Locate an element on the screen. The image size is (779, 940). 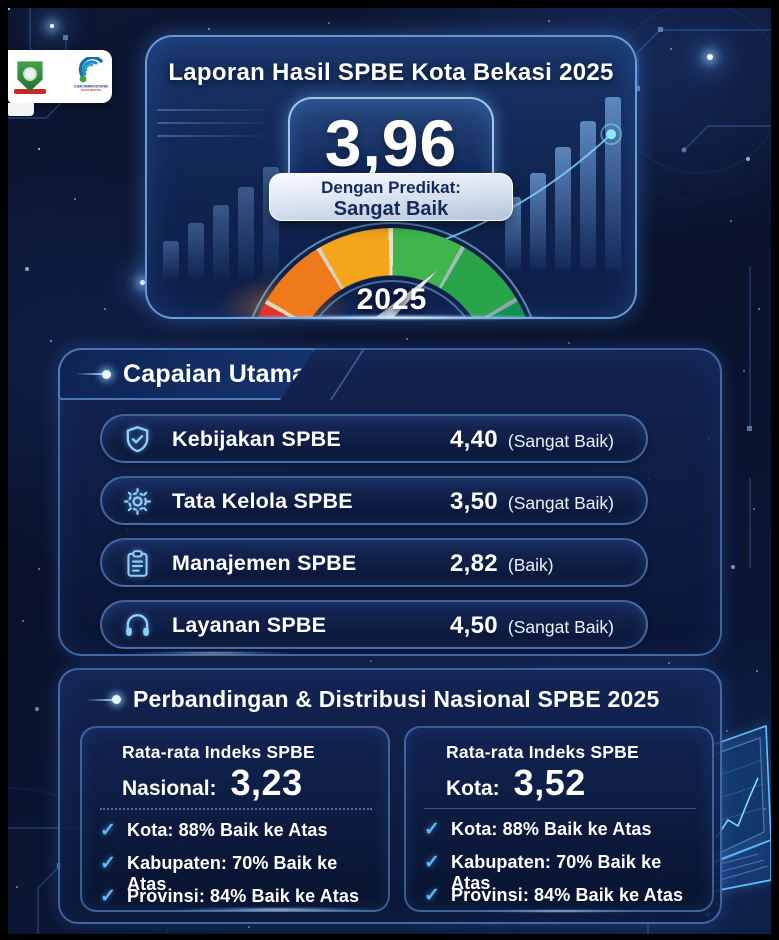
logo-agency-text: DISKOMINFOSTANDI is located at coordinates (91, 86).